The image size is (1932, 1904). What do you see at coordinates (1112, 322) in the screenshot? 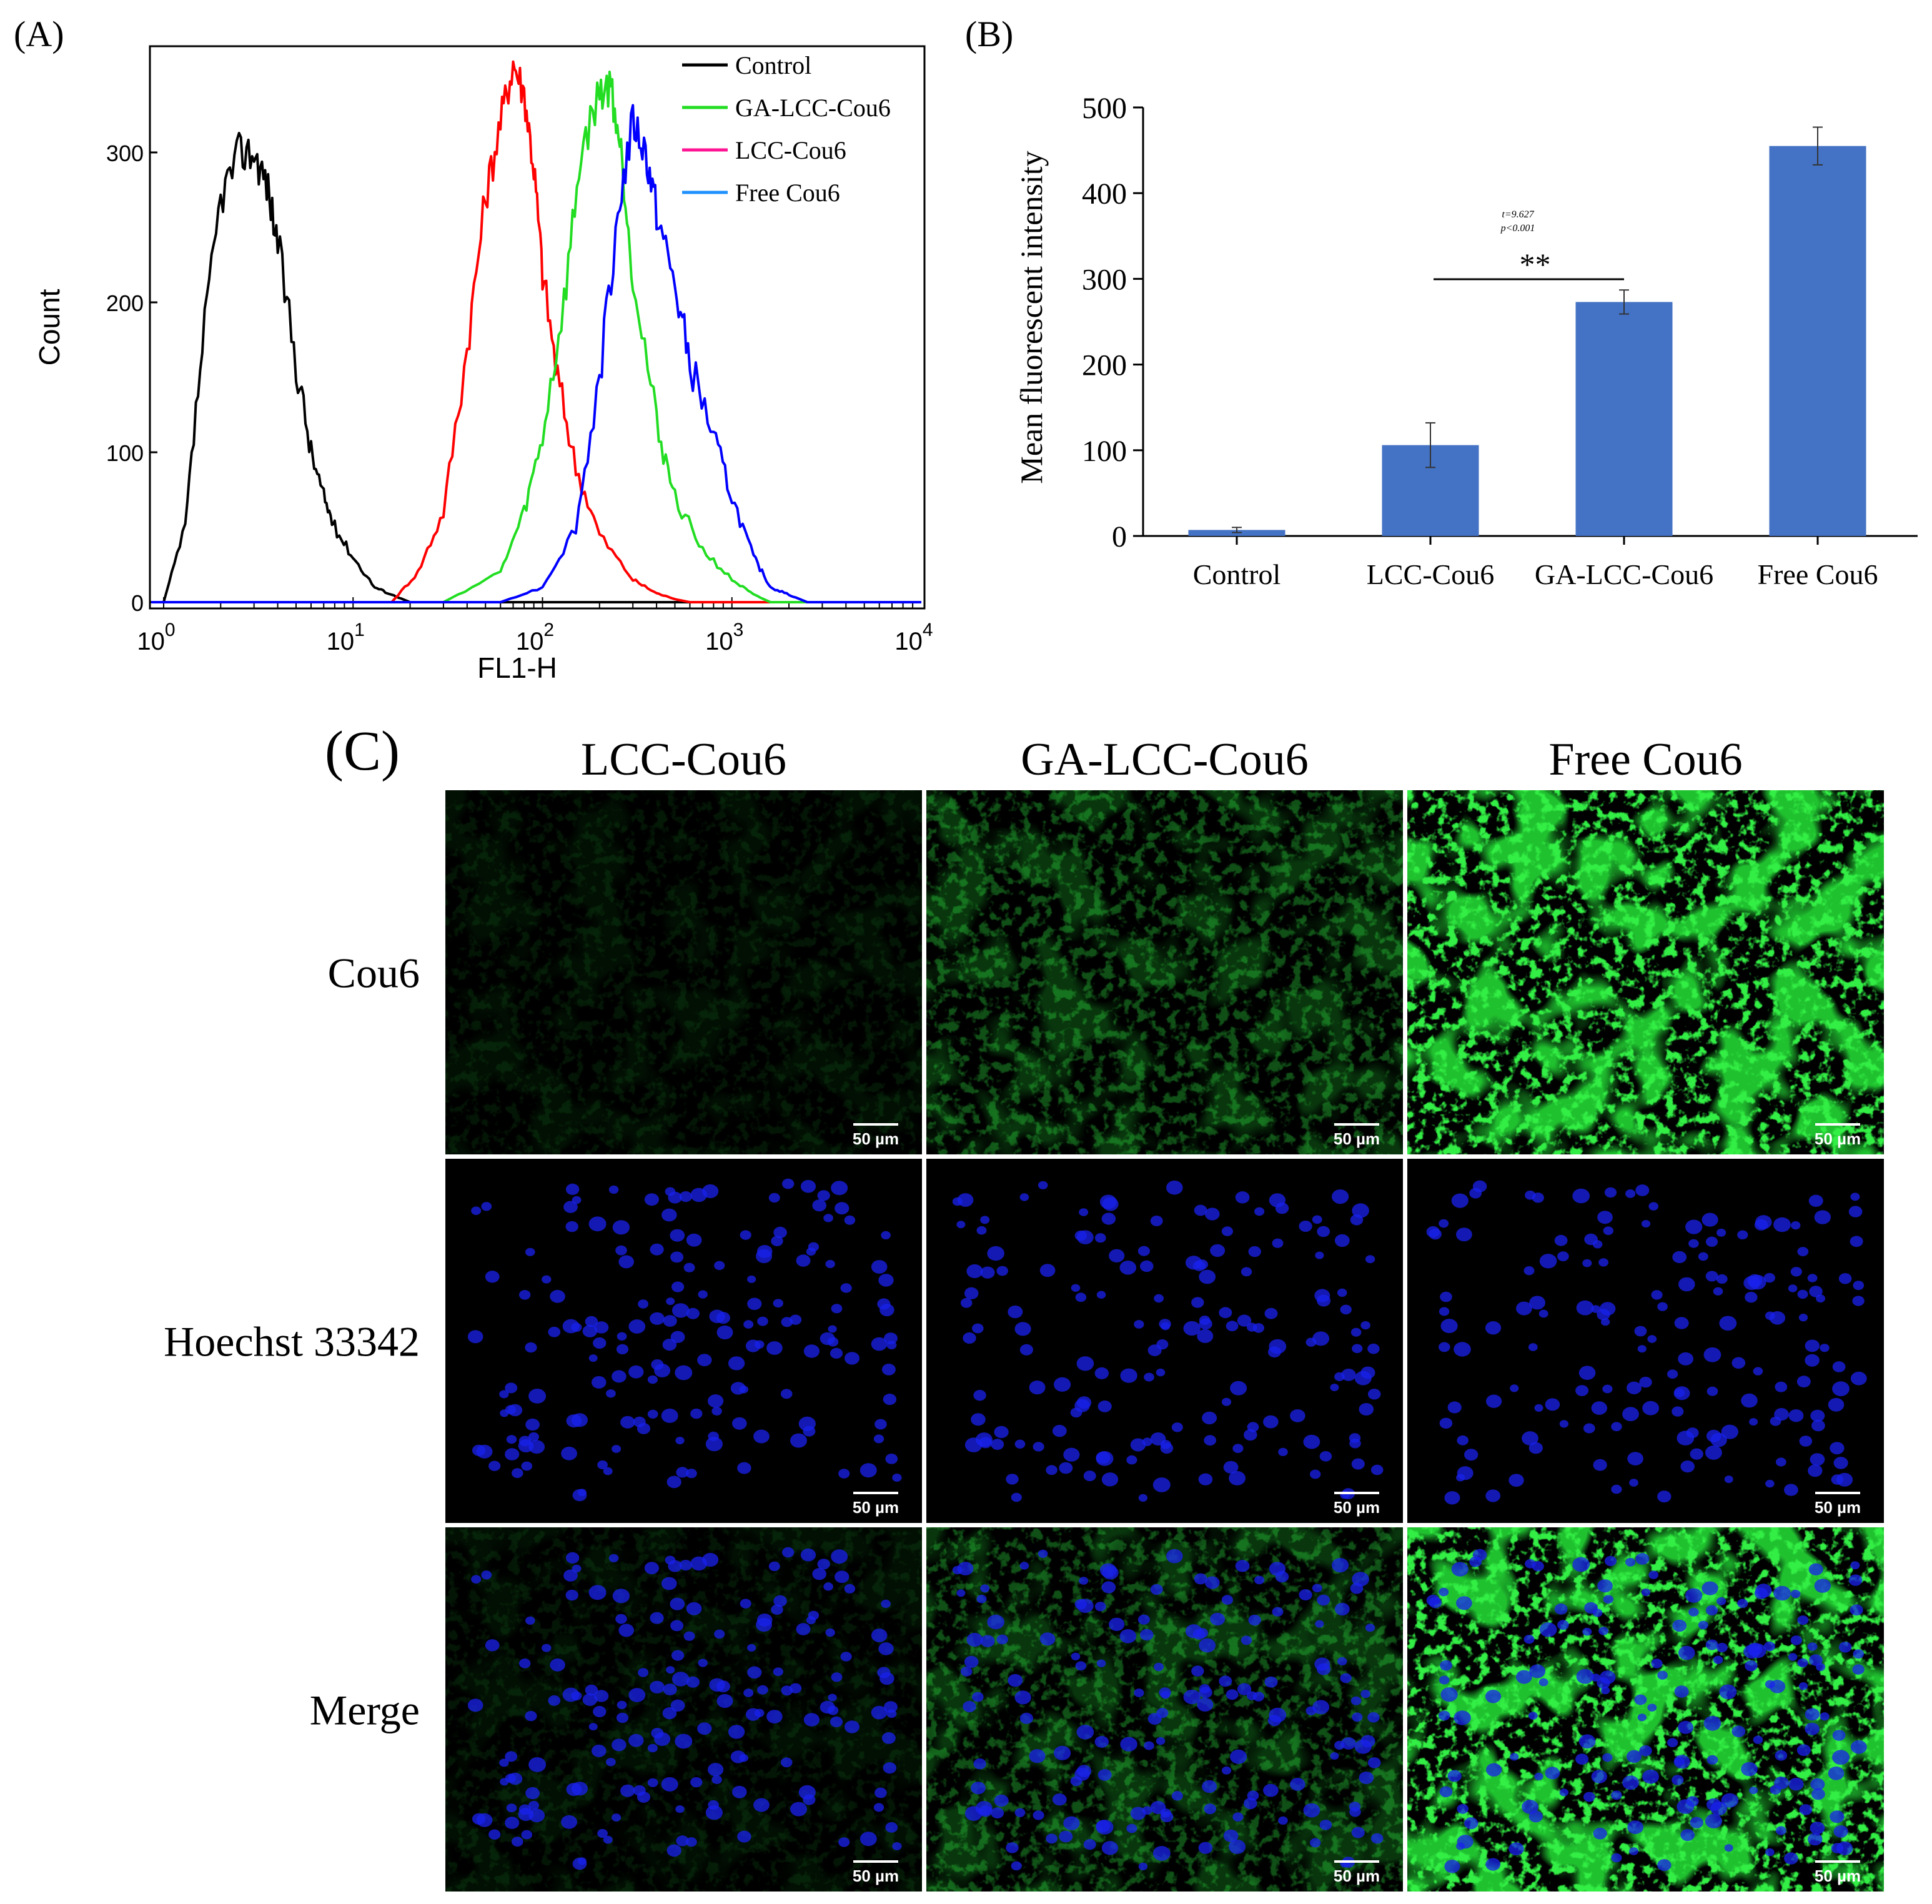
I see `panel-b-y-ticks: 0 100 200 300 400 500` at bounding box center [1112, 322].